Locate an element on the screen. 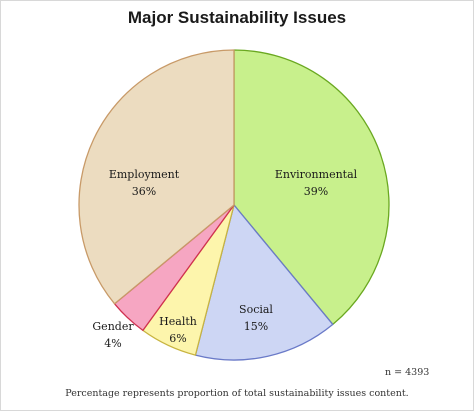 This screenshot has height=411, width=474. slice-label-environmental: Environmental 39% is located at coordinates (316, 183).